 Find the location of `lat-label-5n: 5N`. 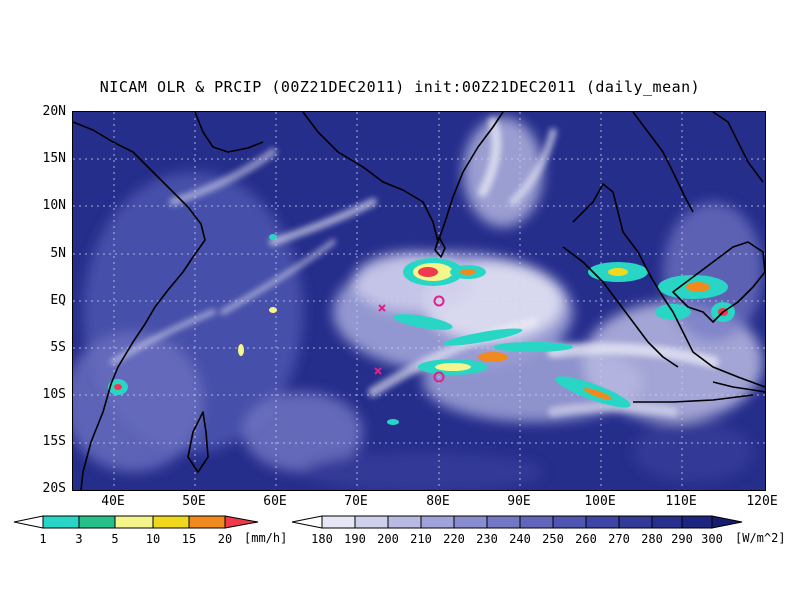

lat-label-5n: 5N is located at coordinates (58, 253).